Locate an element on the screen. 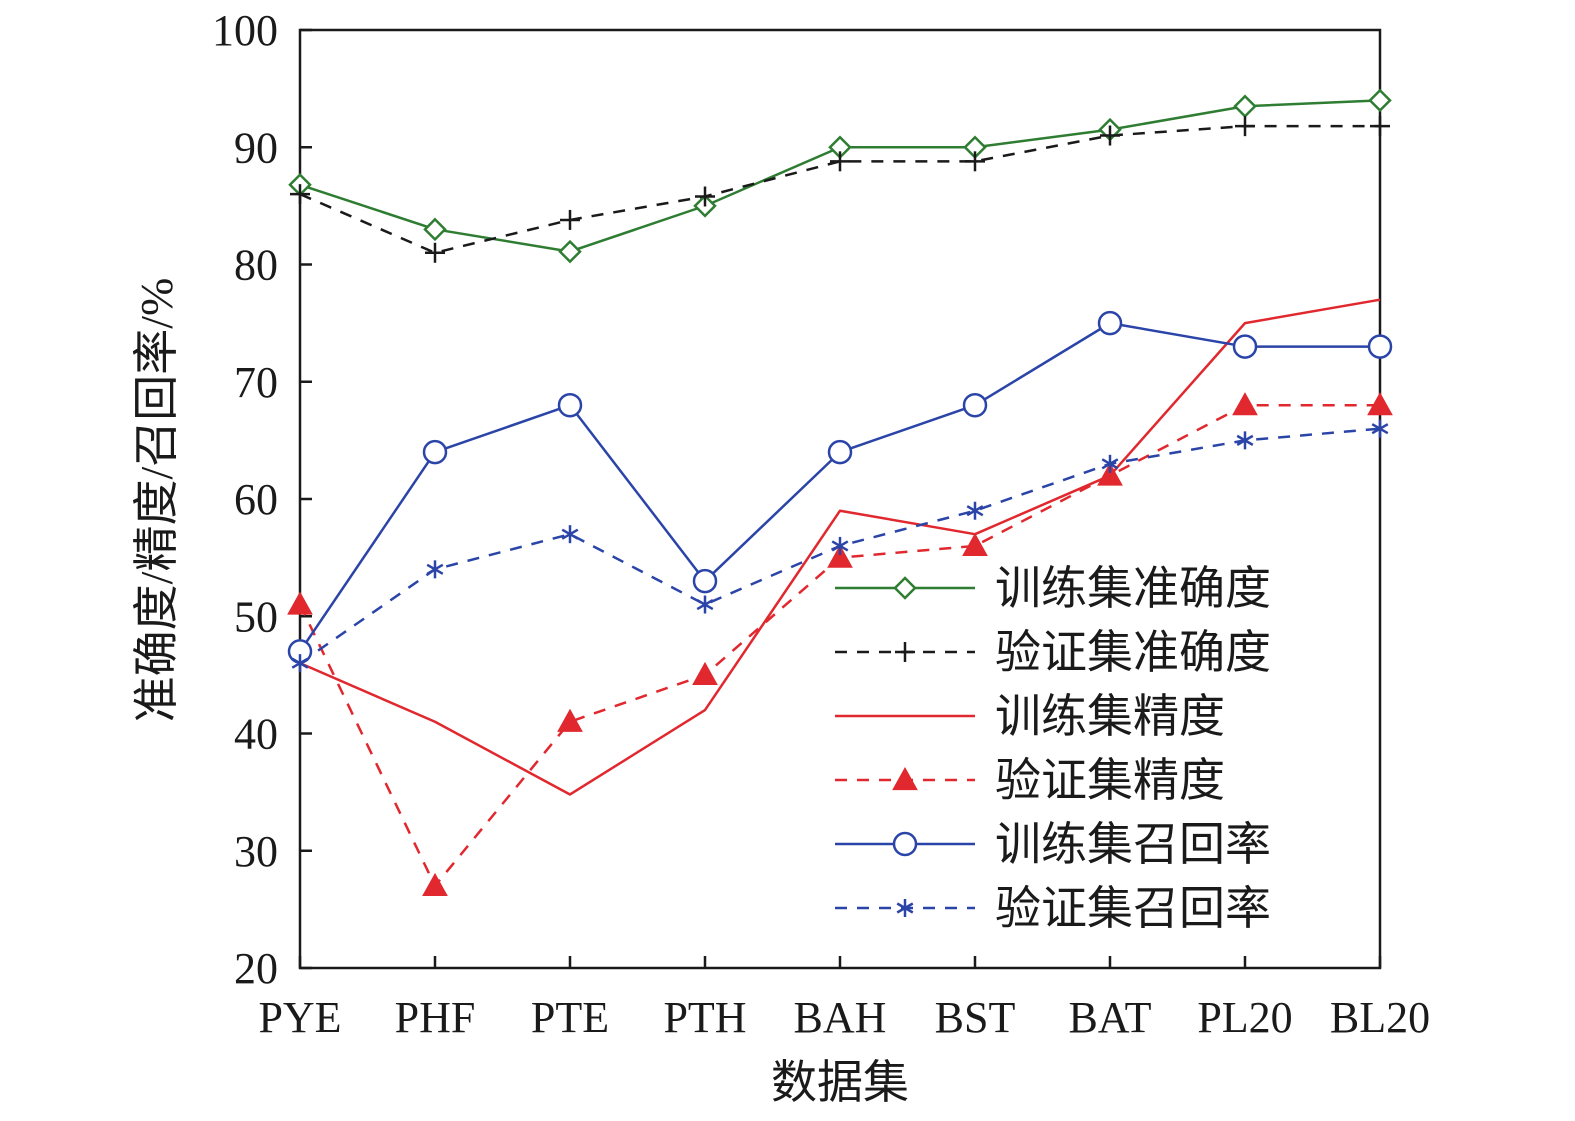  y-tick-label: 100 is located at coordinates (245, 30).